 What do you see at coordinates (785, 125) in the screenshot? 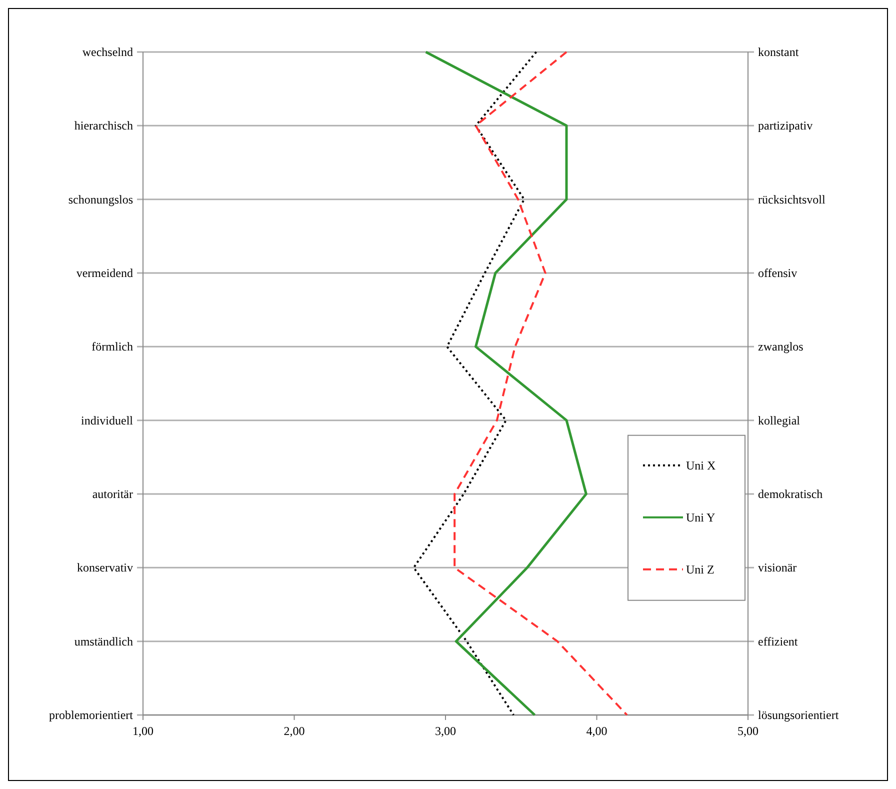
I see `y2-tick-label: partizipativ` at bounding box center [785, 125].